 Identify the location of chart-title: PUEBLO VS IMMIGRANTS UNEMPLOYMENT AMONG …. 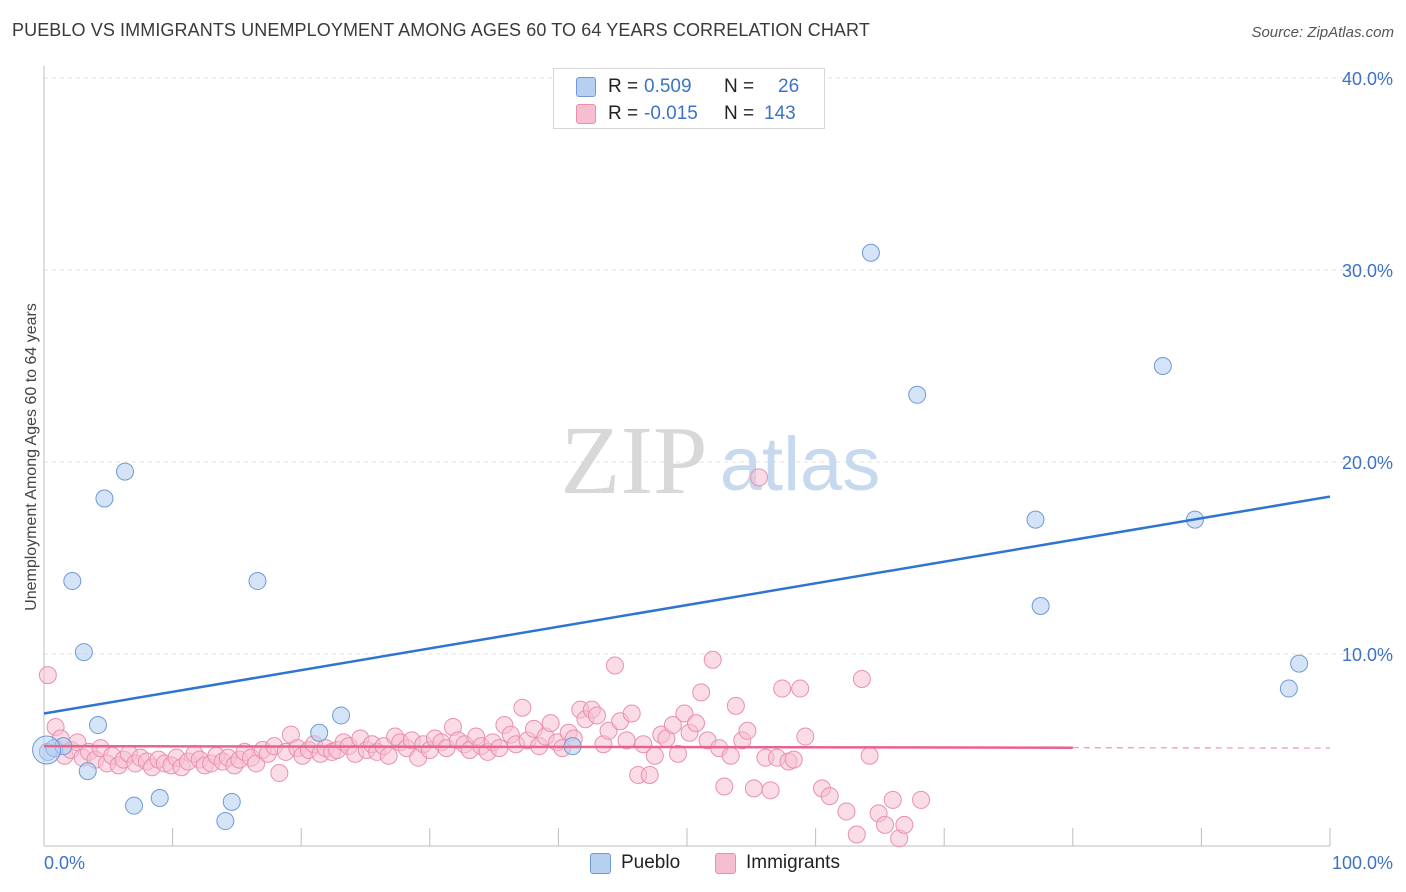
(441, 30).